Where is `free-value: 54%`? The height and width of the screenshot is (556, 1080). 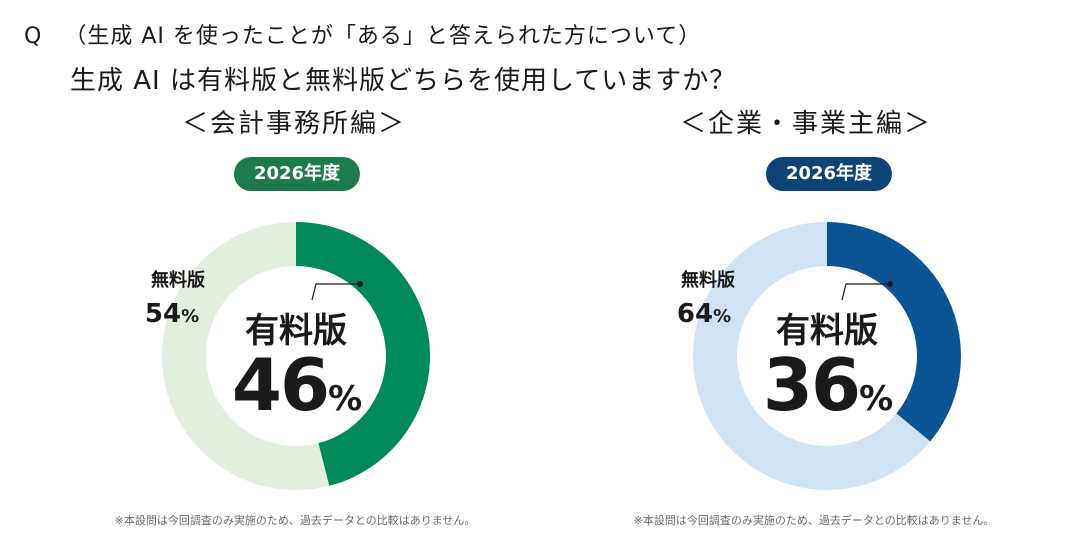
free-value: 54% is located at coordinates (172, 314).